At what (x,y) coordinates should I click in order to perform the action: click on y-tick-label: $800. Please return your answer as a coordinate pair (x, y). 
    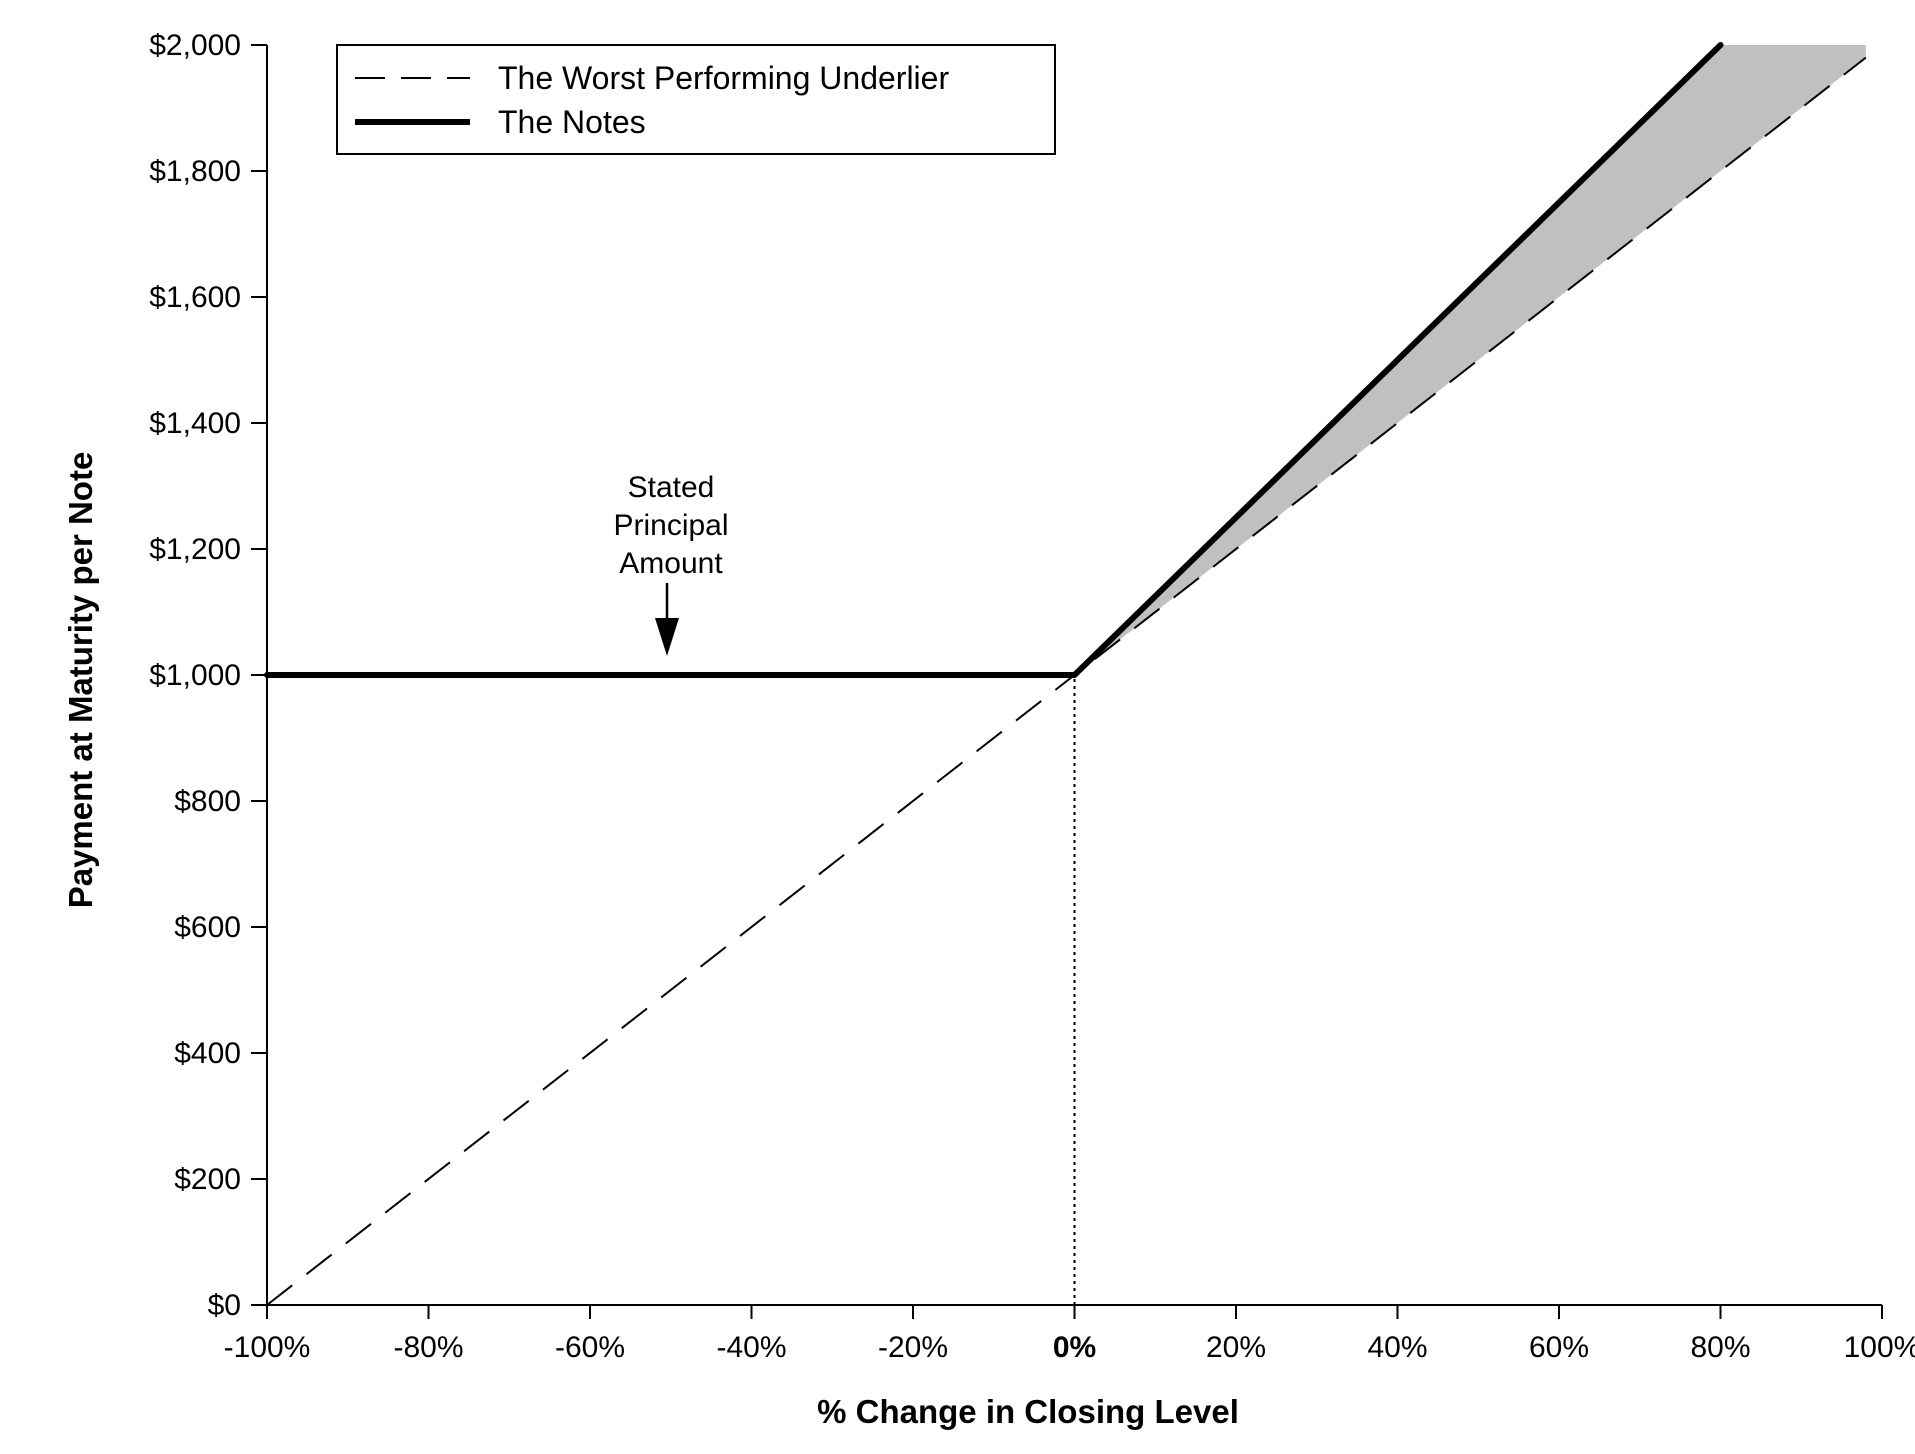
    Looking at the image, I should click on (207, 801).